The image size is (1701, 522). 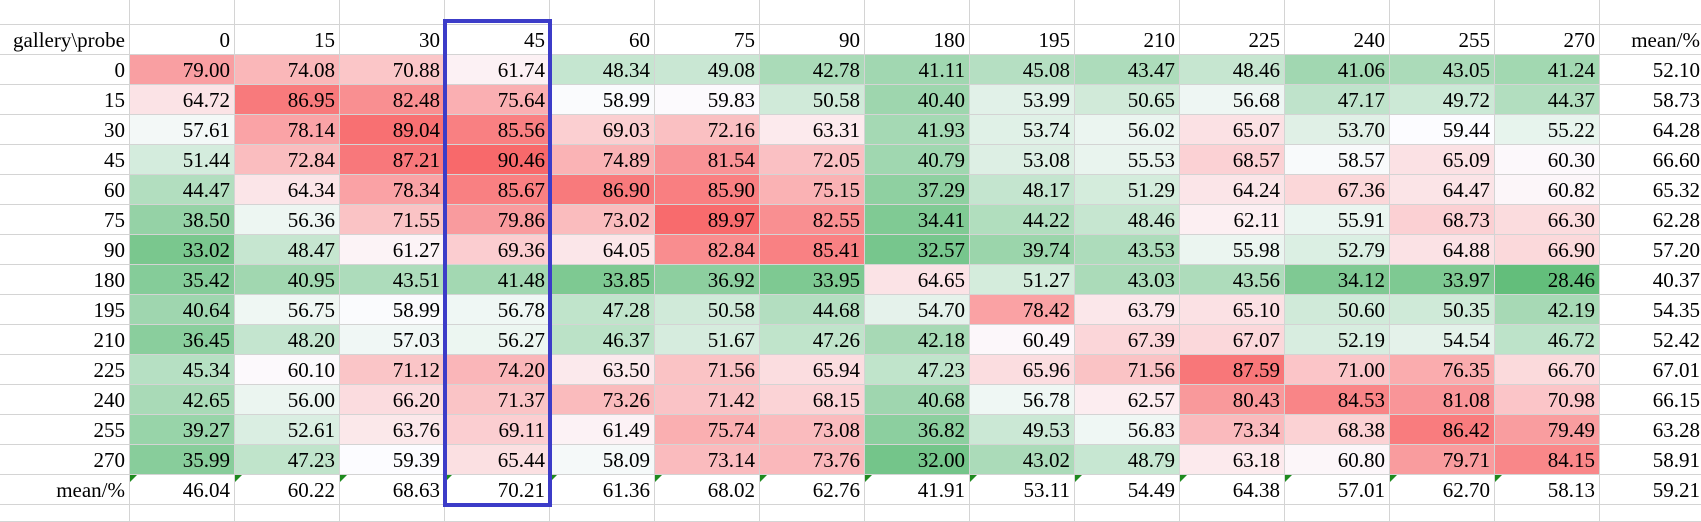 What do you see at coordinates (287, 160) in the screenshot?
I see `data-cell: 72.84` at bounding box center [287, 160].